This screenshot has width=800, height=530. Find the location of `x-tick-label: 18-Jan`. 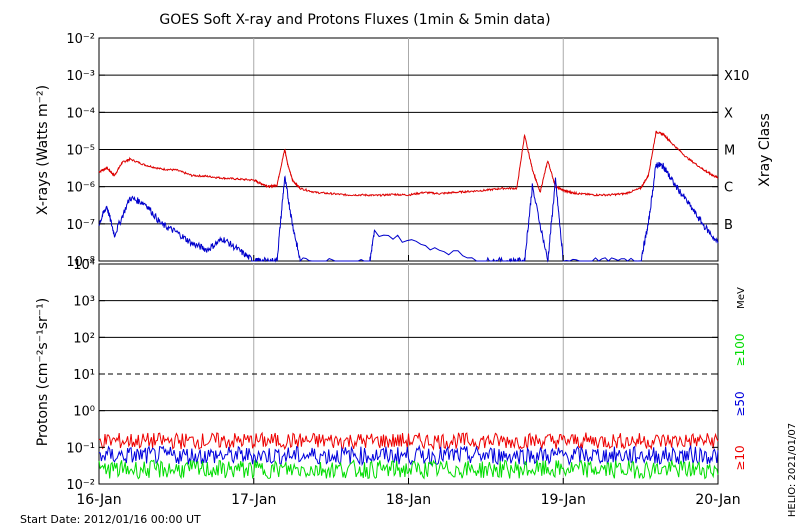

x-tick-label: 18-Jan is located at coordinates (408, 500).